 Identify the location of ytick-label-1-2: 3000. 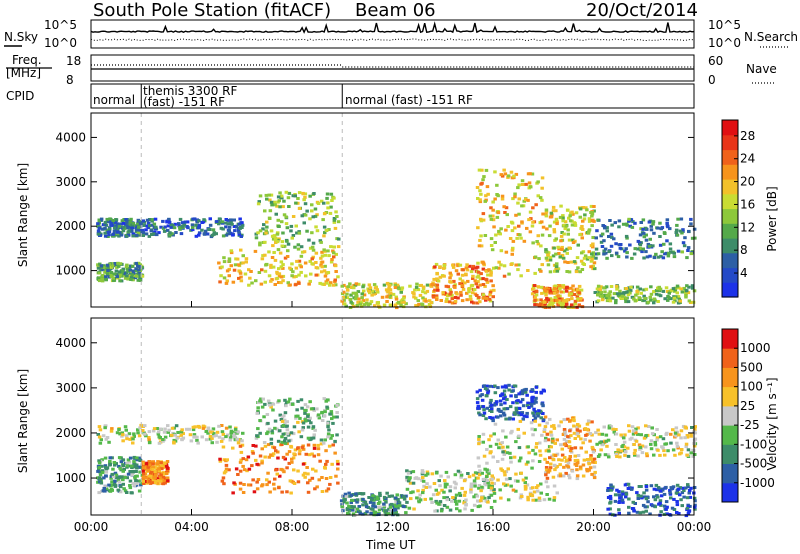
(70, 388).